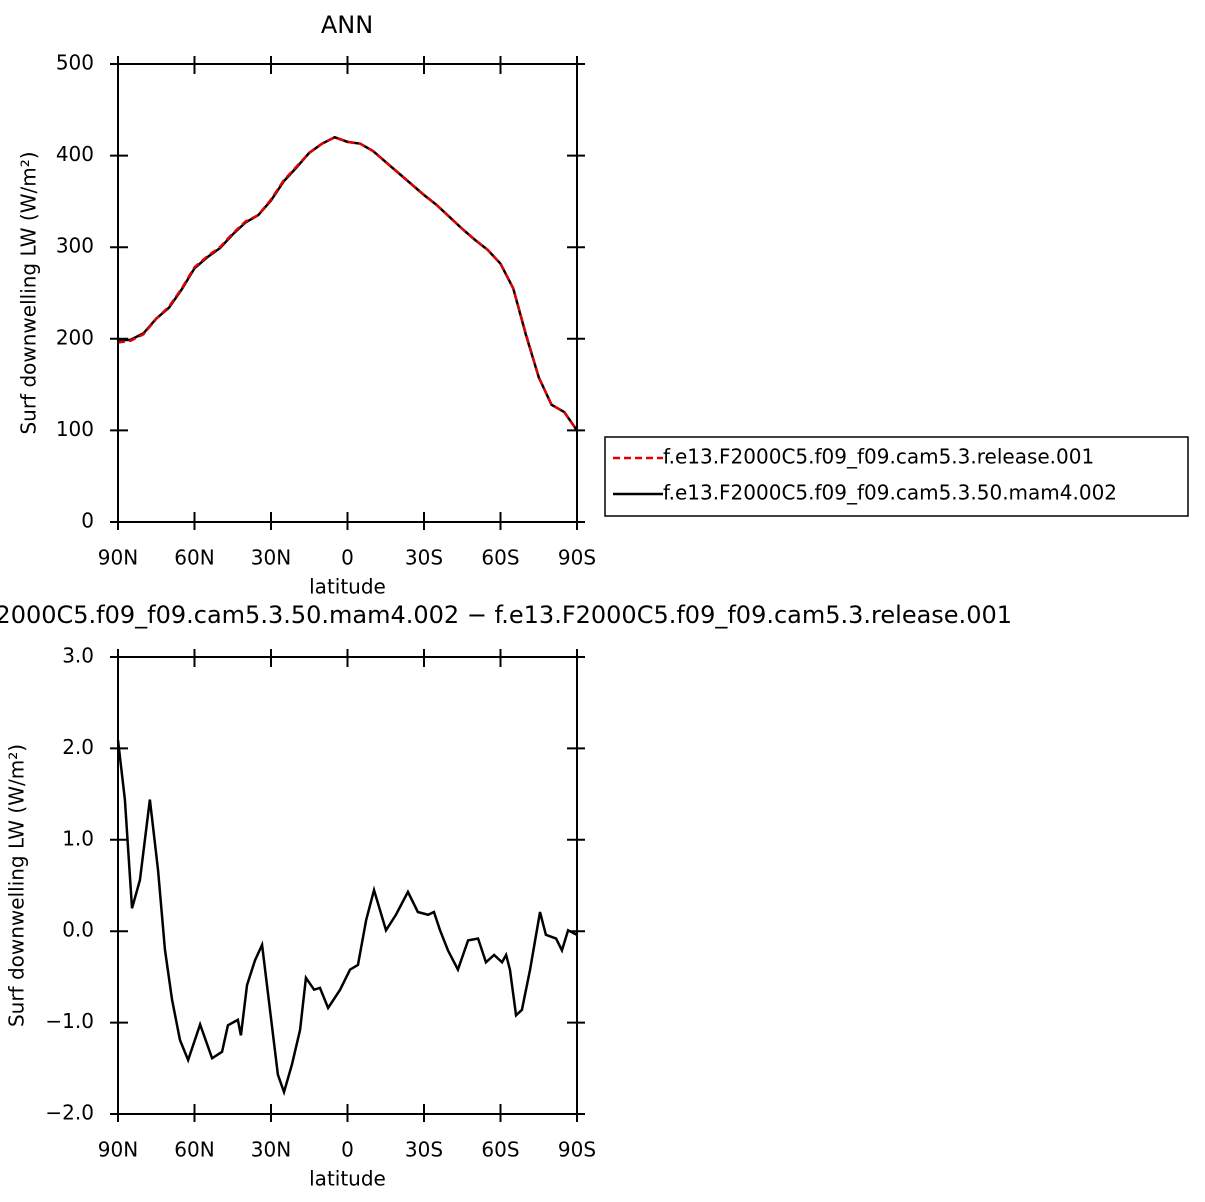 Image resolution: width=1205 pixels, height=1202 pixels. What do you see at coordinates (78, 656) in the screenshot?
I see `y-tick-label: 3.0` at bounding box center [78, 656].